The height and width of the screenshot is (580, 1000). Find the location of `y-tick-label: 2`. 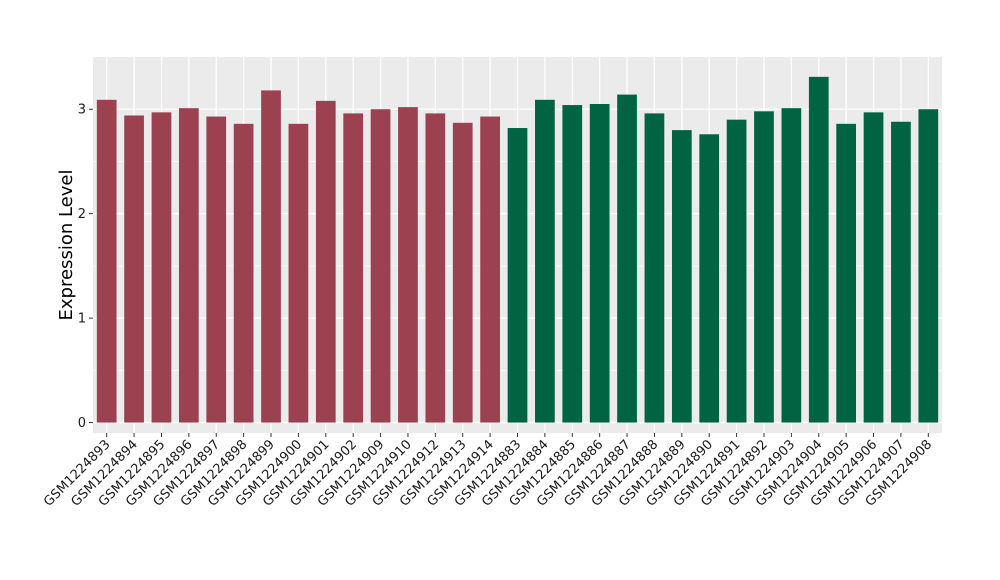

y-tick-label: 2 is located at coordinates (82, 214).